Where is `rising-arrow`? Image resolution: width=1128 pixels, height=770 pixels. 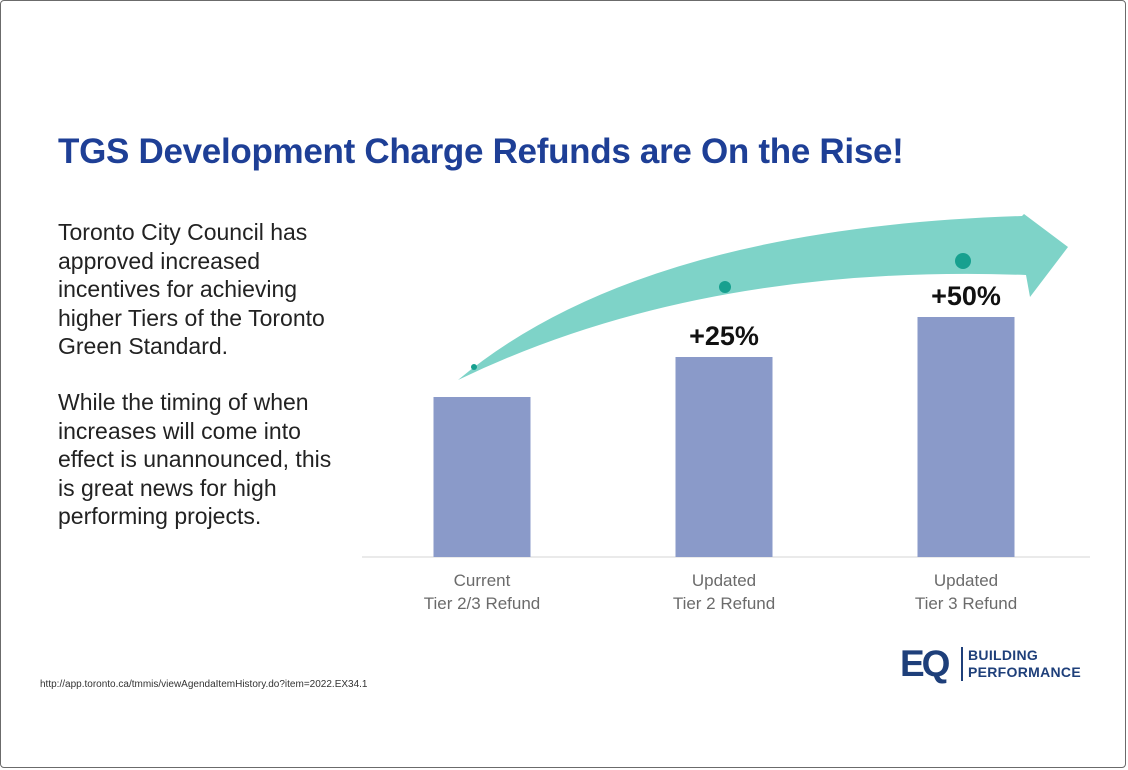
rising-arrow is located at coordinates (763, 297).